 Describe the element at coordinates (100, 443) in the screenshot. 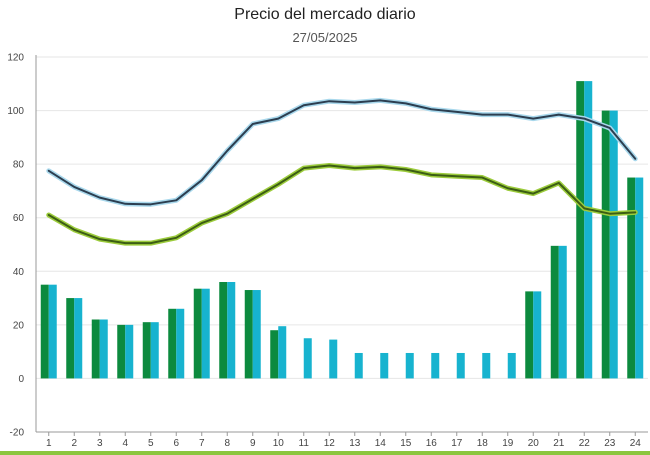

I see `x-tick-label: 3` at that location.